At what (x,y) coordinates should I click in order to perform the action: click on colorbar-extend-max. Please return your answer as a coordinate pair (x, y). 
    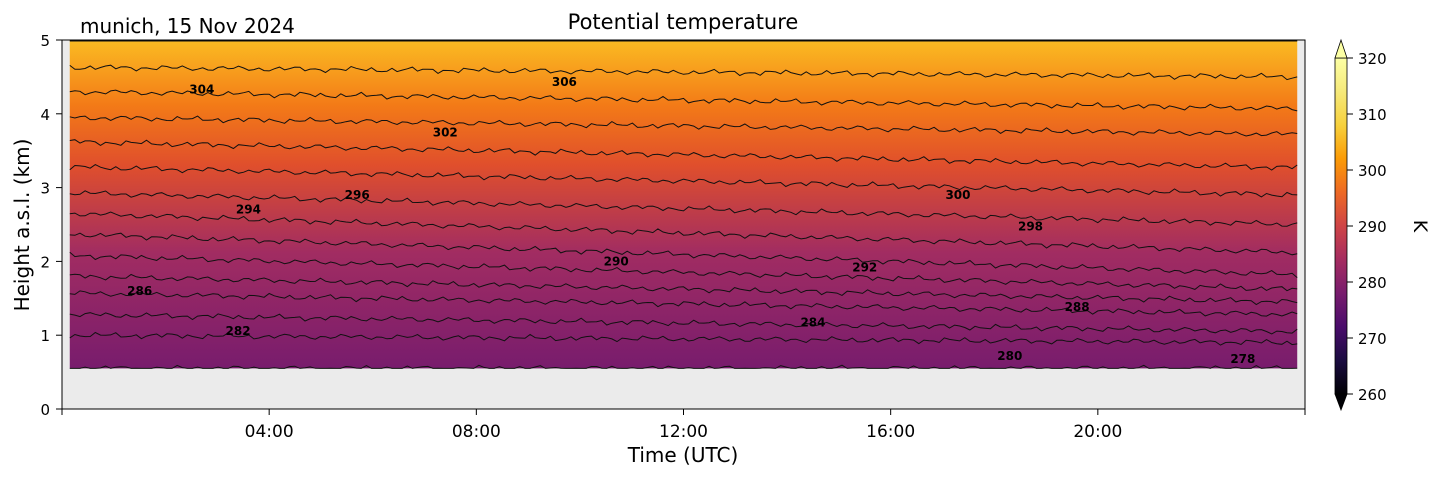
    Looking at the image, I should click on (1341, 48).